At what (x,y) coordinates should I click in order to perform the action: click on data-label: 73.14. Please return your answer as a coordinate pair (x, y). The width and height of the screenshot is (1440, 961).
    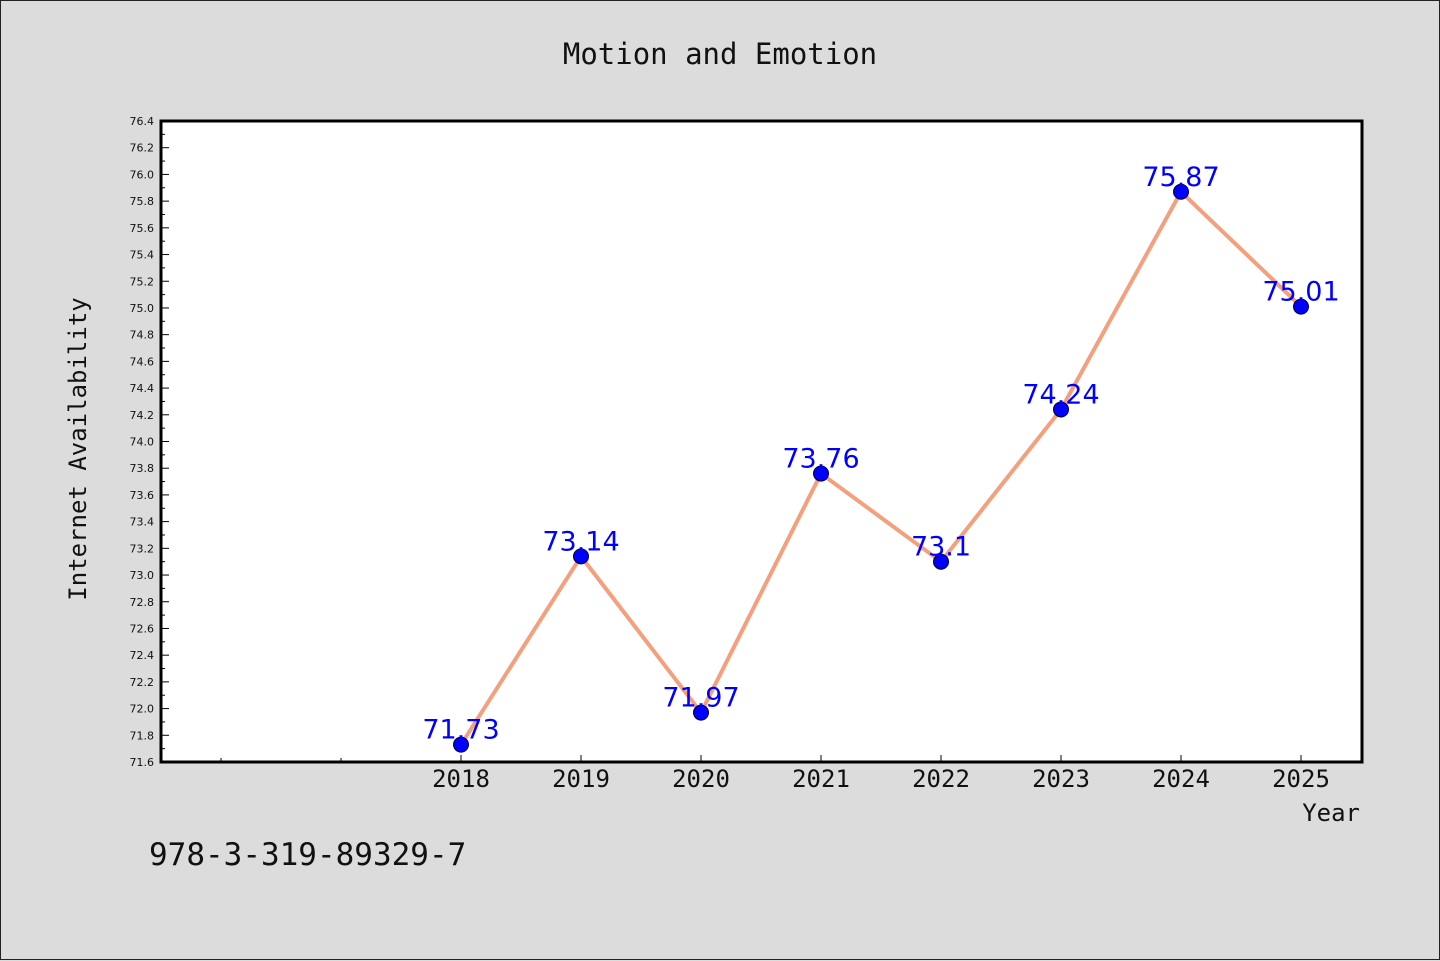
    Looking at the image, I should click on (580, 541).